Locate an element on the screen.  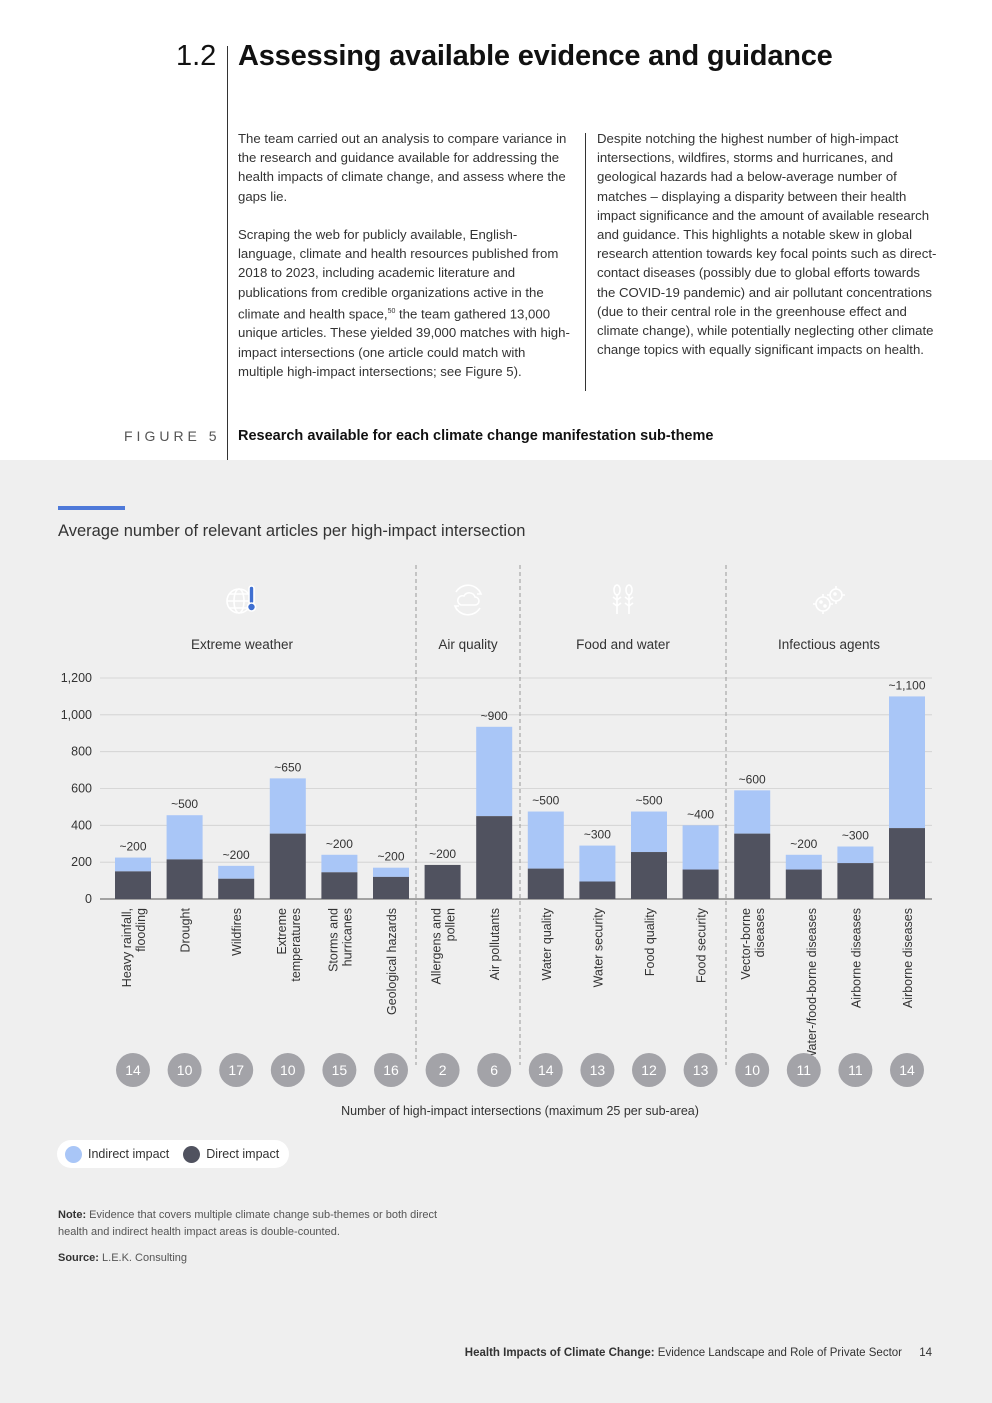
x-category-label-line: Water-/food-borne diseases is located at coordinates (812, 985).